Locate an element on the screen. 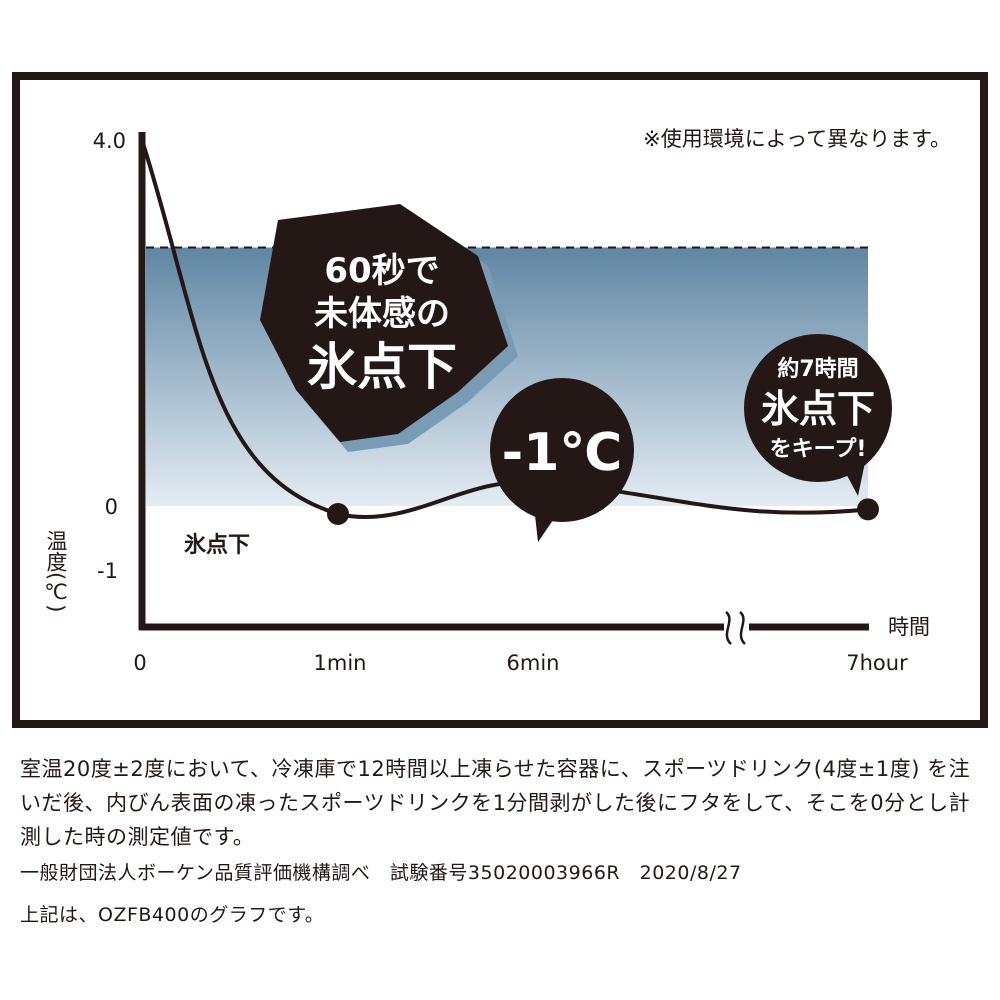  data-point-6min is located at coordinates (532, 482).